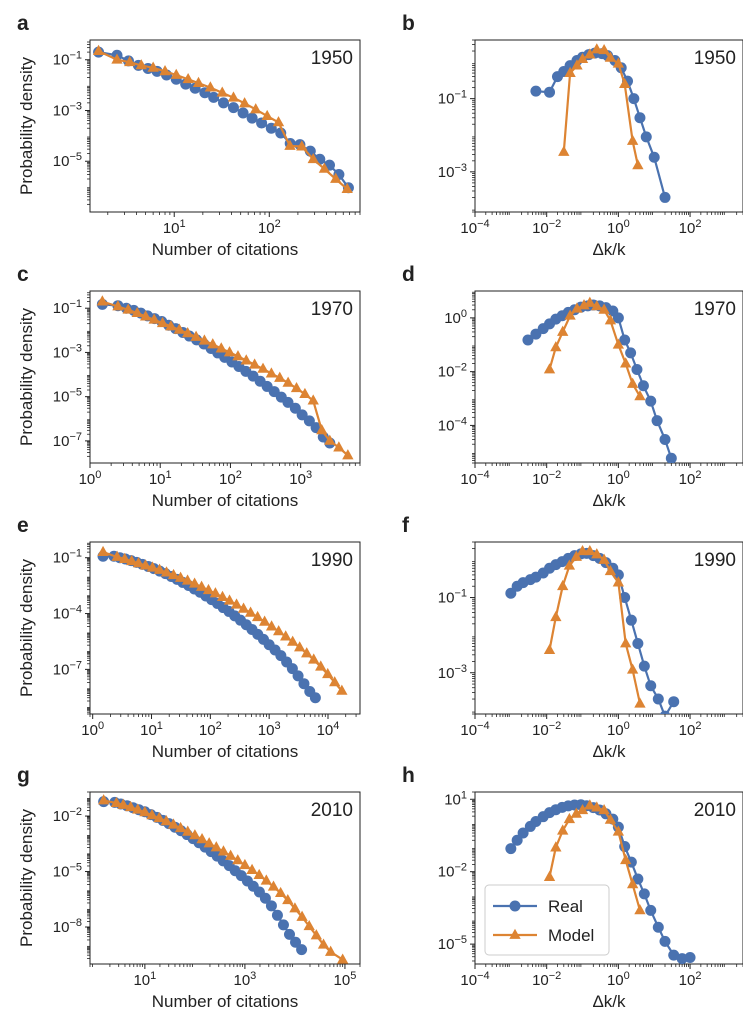 This screenshot has width=743, height=1011. I want to click on x-tick-label: 10⁵, so click(345, 979).